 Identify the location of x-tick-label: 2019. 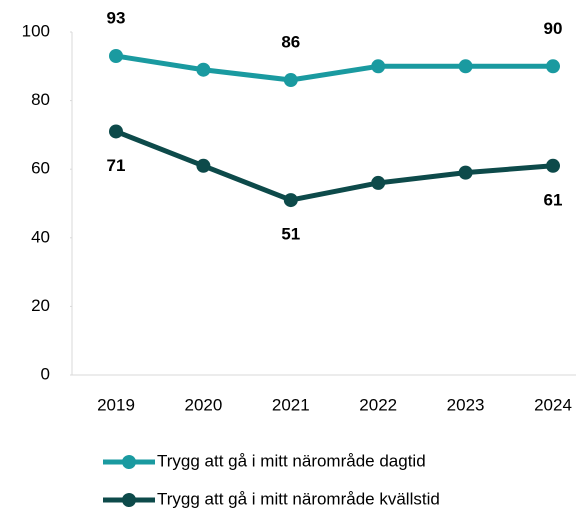
(116, 404).